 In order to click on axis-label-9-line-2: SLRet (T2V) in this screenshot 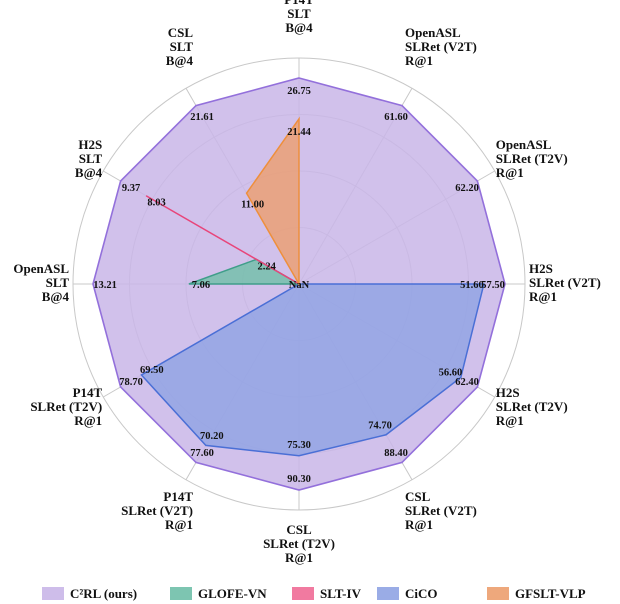, I will do `click(66, 406)`.